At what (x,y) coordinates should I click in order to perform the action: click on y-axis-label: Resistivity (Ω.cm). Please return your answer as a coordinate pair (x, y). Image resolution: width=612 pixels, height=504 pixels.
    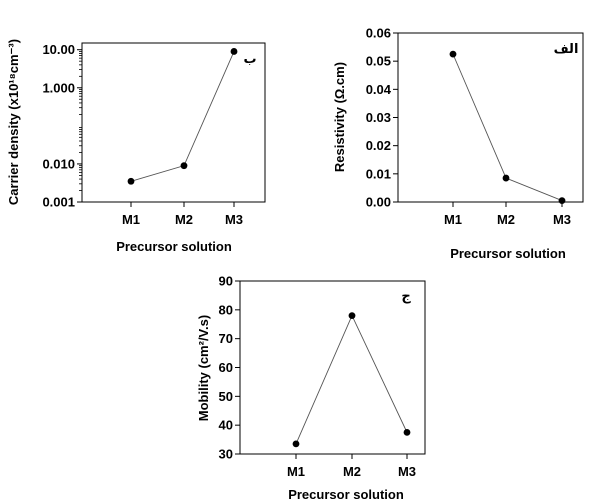
    Looking at the image, I should click on (339, 117).